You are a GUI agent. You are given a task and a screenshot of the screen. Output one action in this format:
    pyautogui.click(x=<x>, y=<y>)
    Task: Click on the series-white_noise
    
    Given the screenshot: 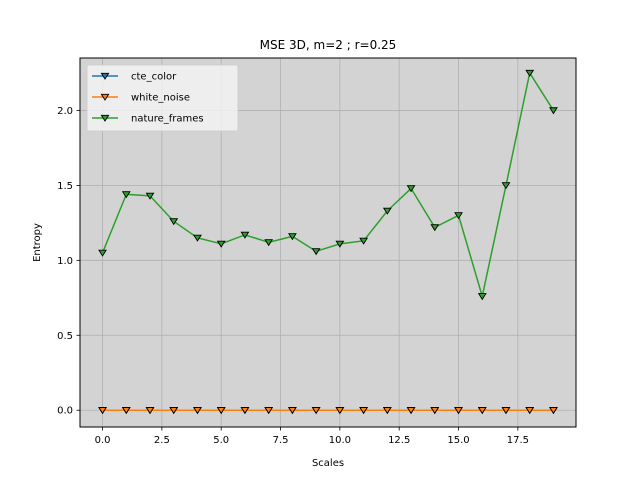 What is the action you would take?
    pyautogui.click(x=328, y=411)
    